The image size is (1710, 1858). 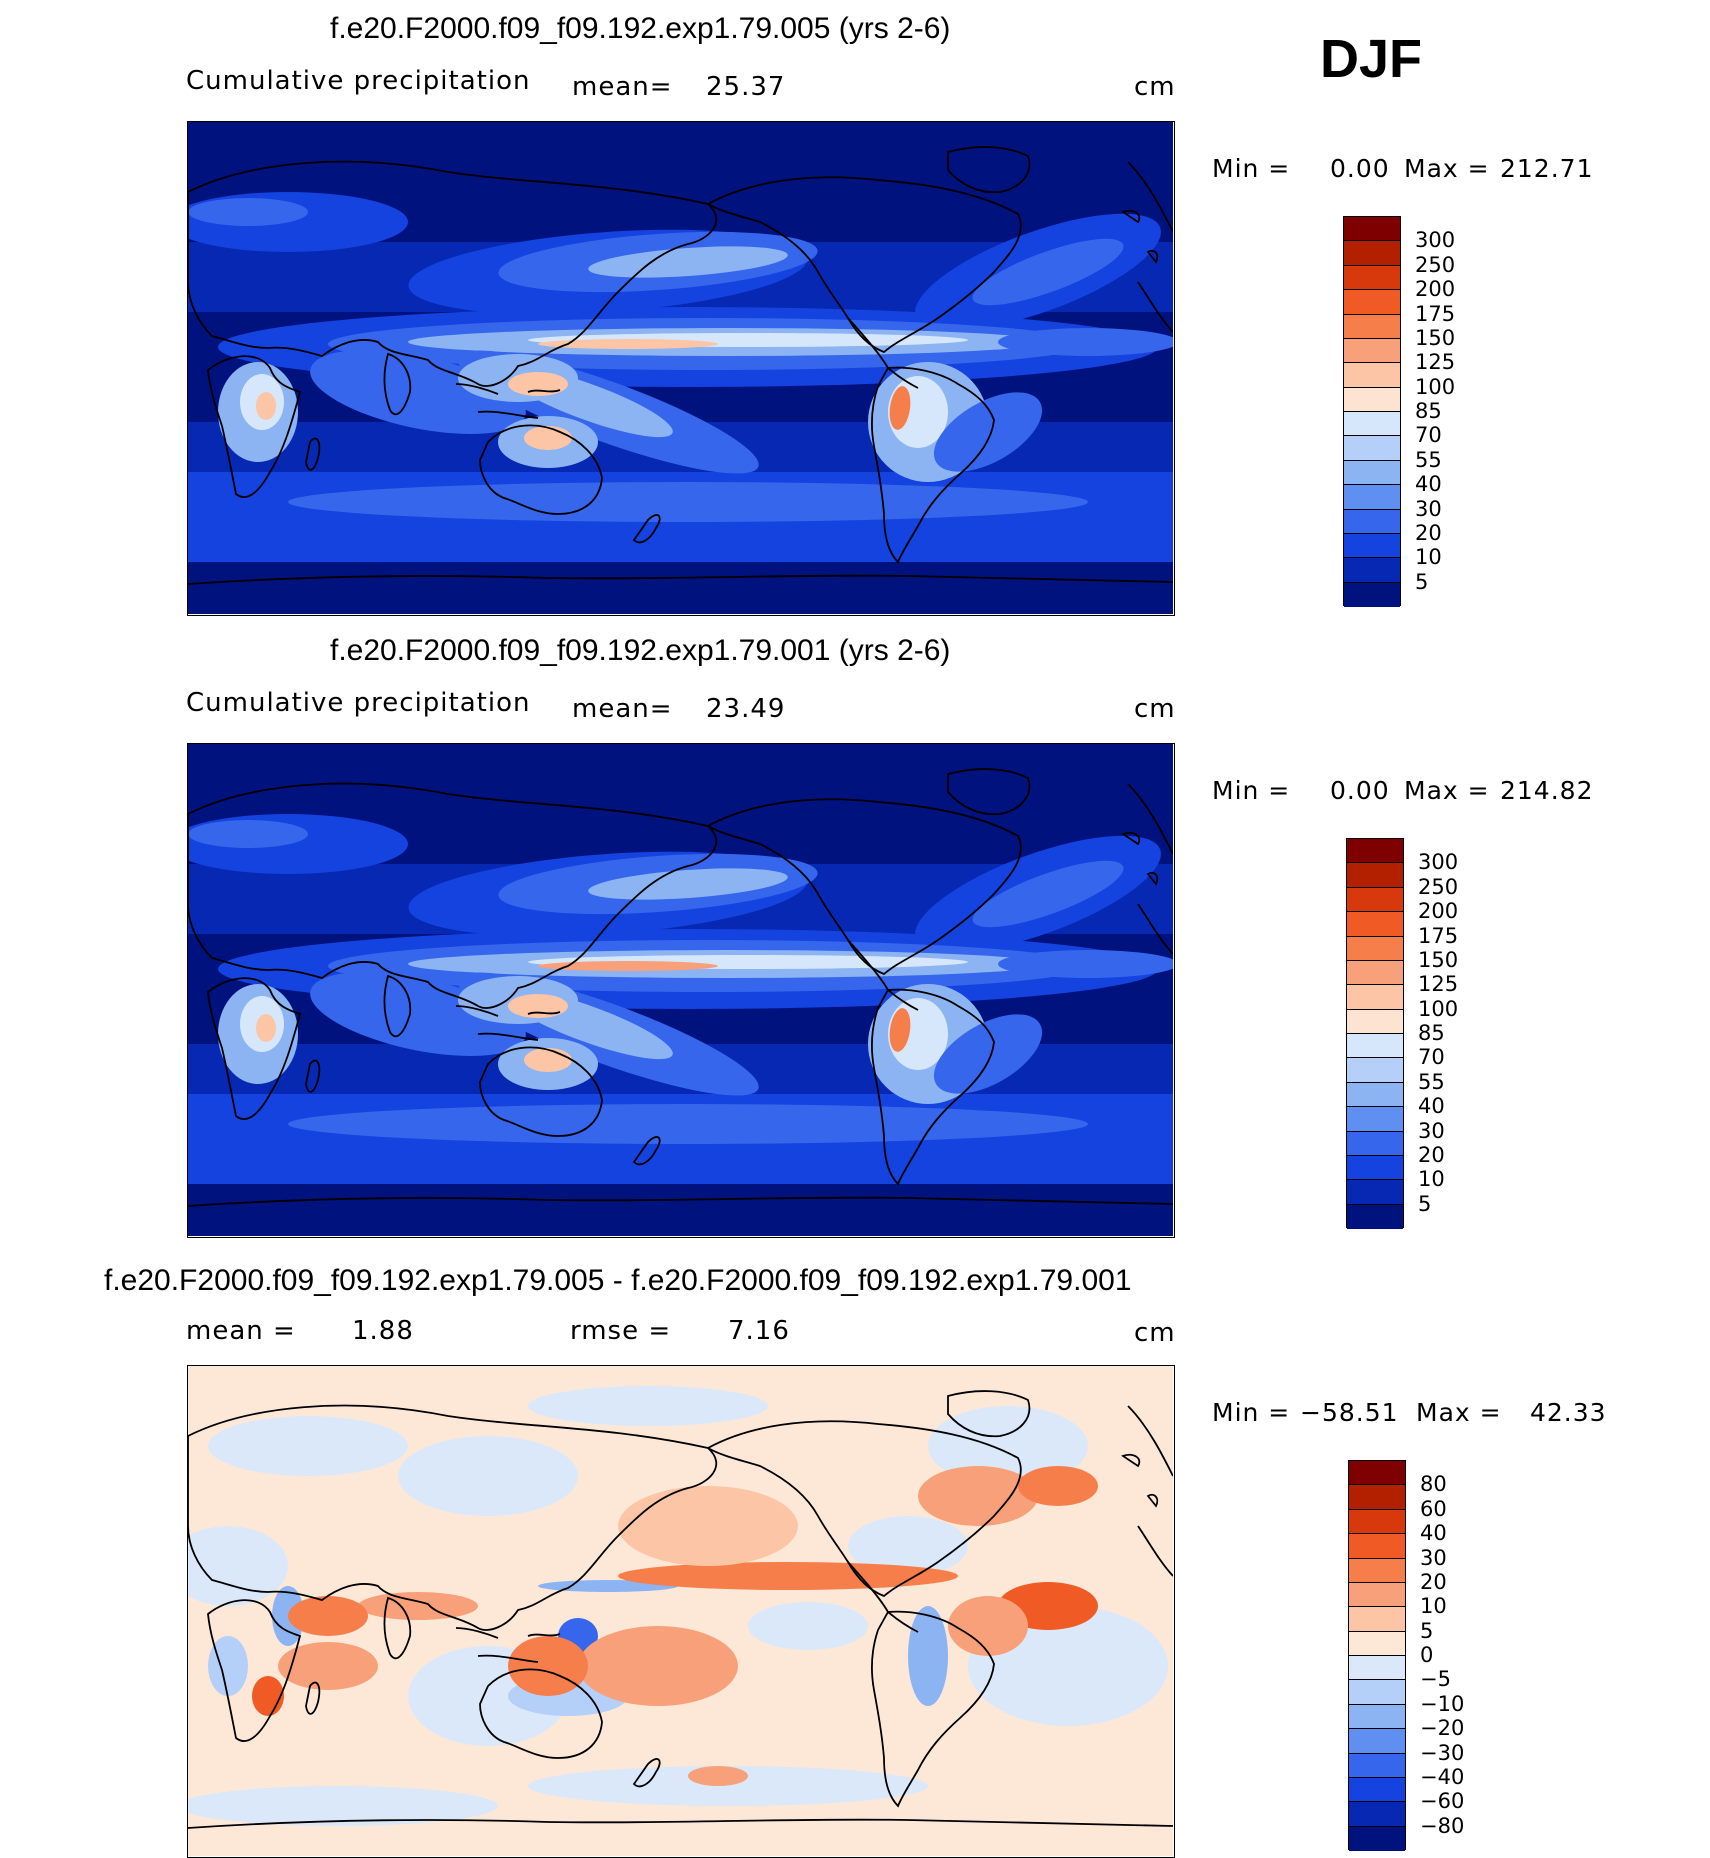 I want to click on min-value: 0.00, so click(x=1360, y=168).